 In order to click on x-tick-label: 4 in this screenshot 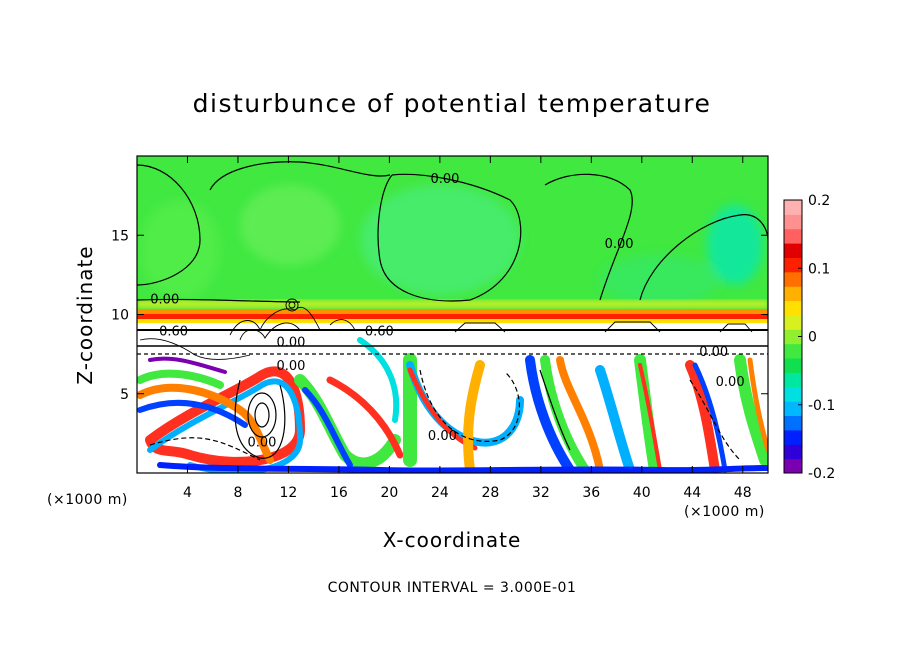, I will do `click(187, 493)`.